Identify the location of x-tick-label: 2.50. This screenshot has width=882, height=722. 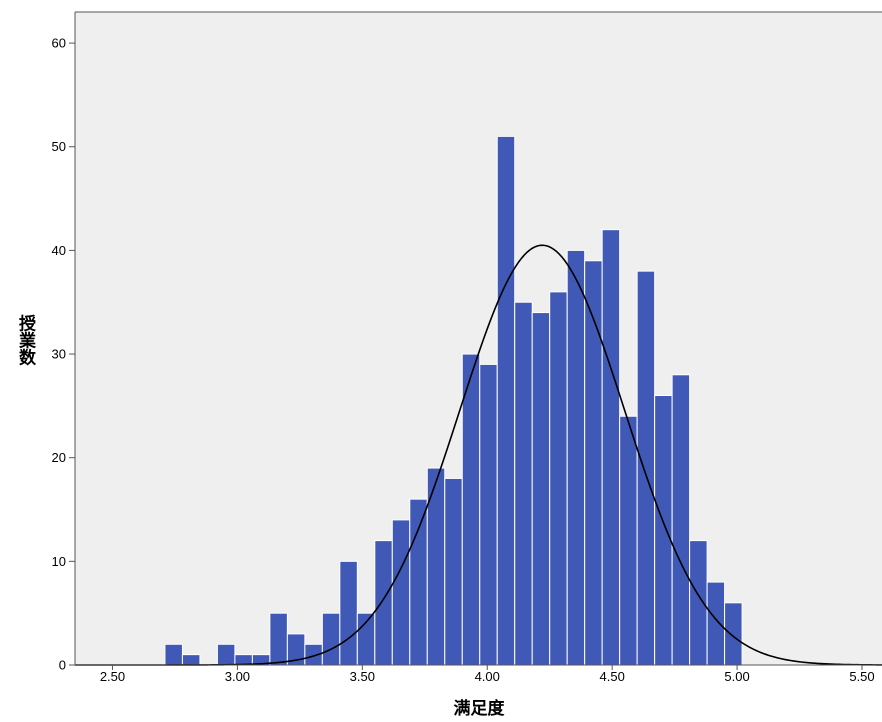
(112, 676).